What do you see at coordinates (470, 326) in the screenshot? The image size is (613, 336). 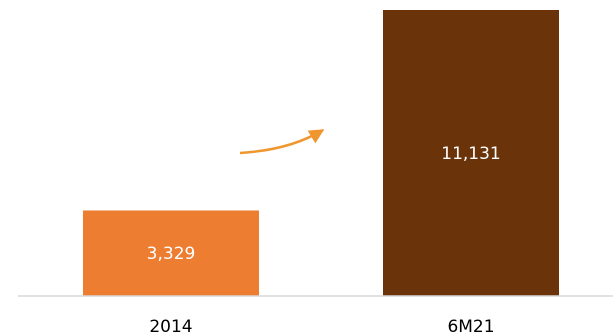 I see `x-tick-label: 6M21` at bounding box center [470, 326].